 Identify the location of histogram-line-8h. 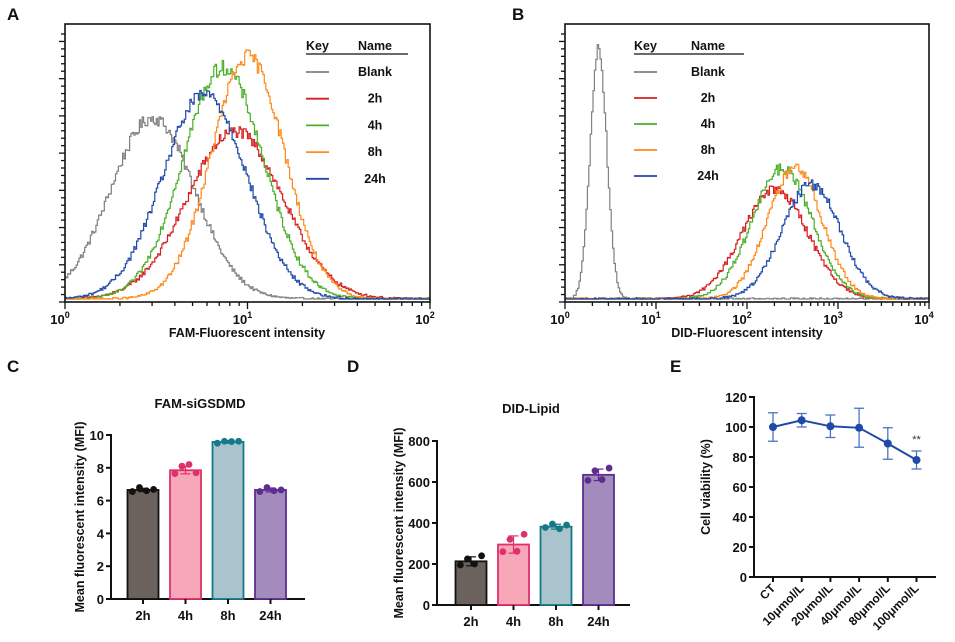
(747, 231).